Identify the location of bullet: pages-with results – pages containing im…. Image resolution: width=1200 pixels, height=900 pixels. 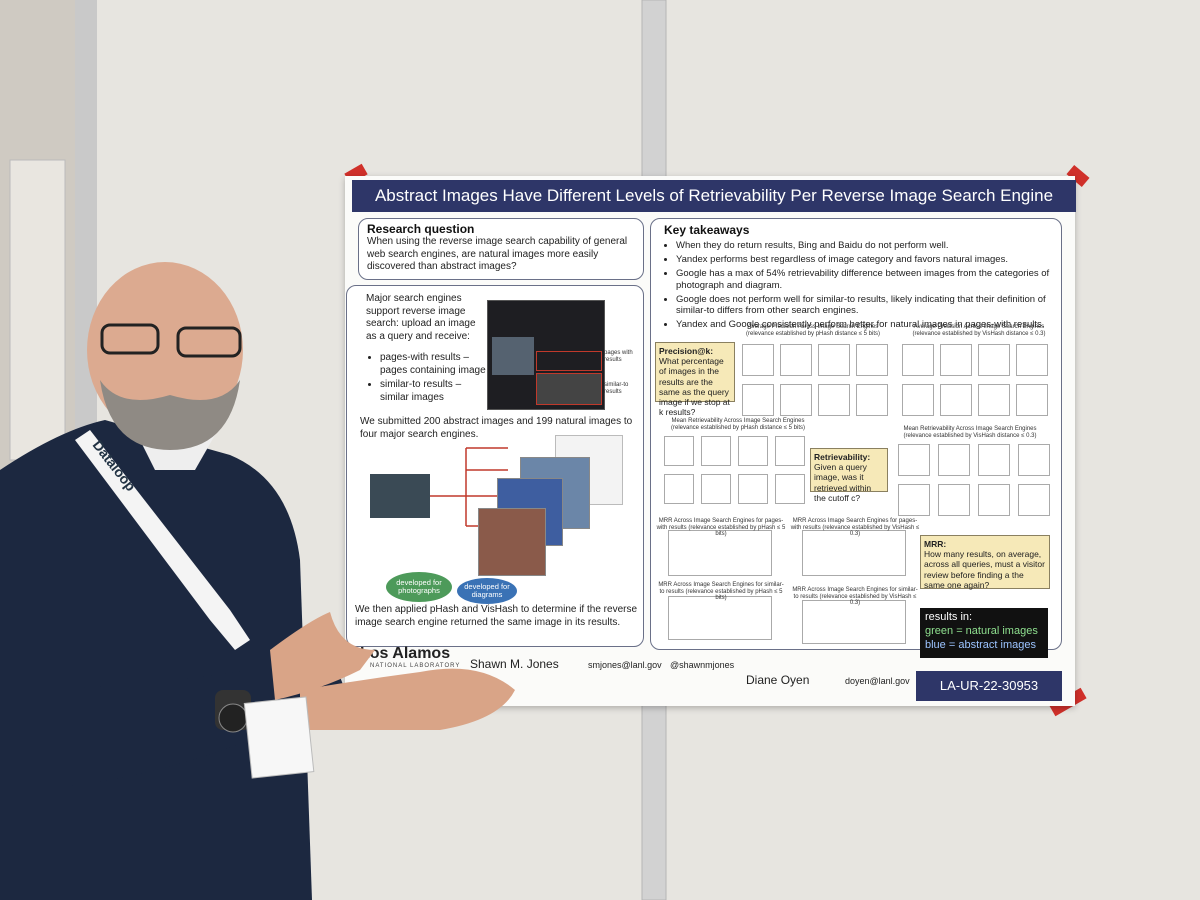
(436, 364).